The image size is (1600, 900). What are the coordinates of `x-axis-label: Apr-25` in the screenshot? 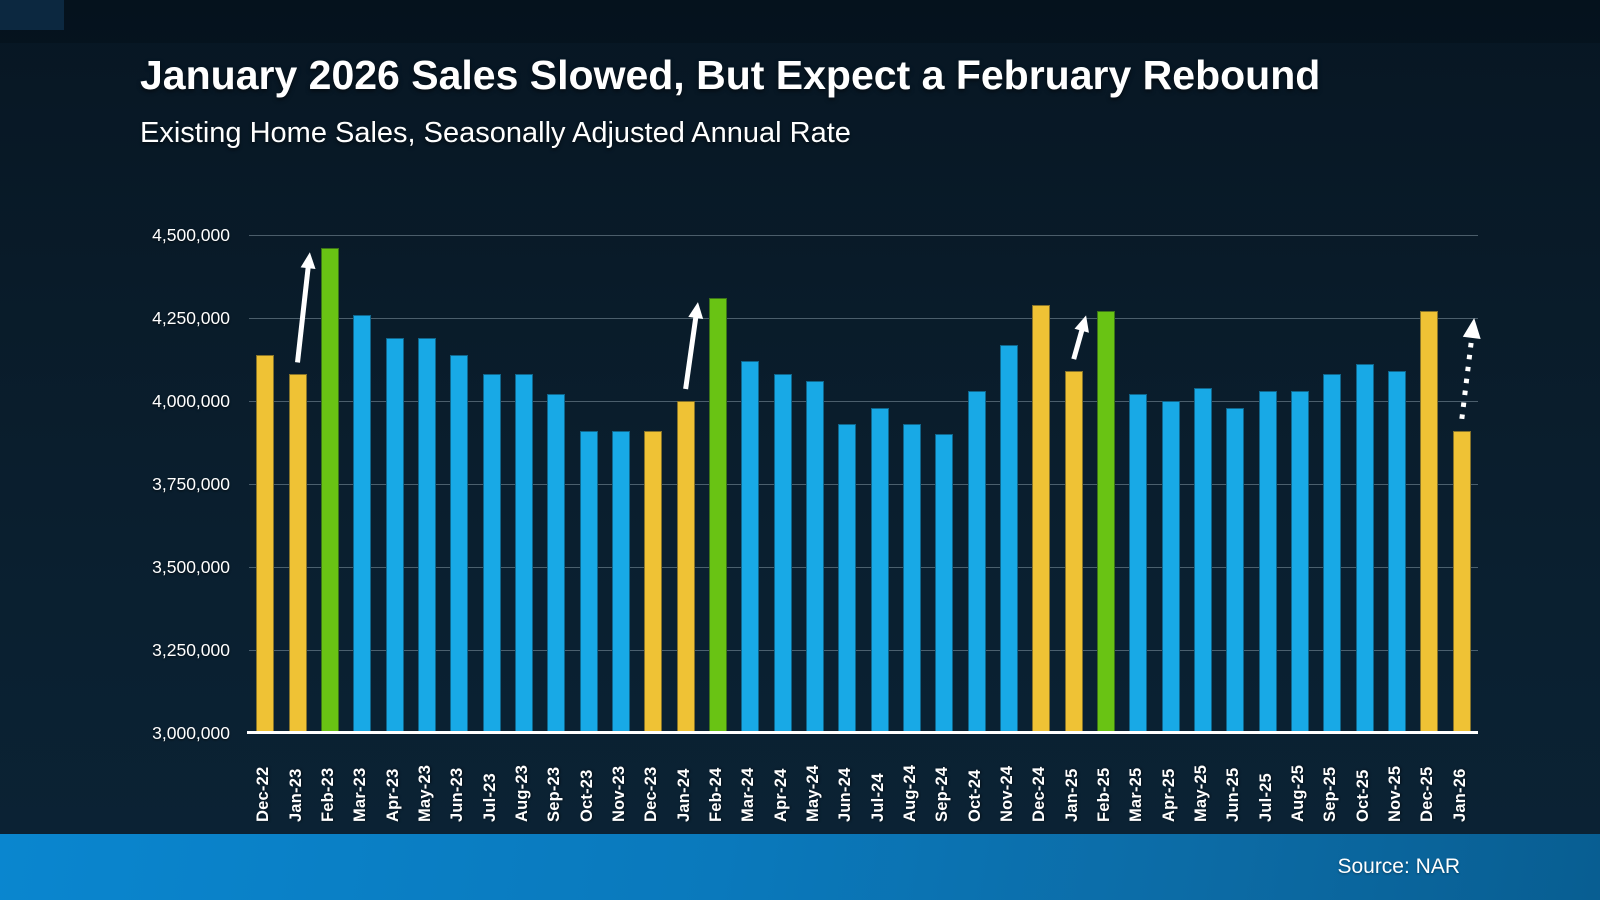 It's located at (1168, 795).